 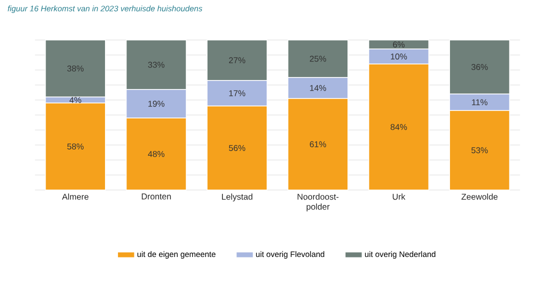 What do you see at coordinates (318, 59) in the screenshot?
I see `data-label: 25%` at bounding box center [318, 59].